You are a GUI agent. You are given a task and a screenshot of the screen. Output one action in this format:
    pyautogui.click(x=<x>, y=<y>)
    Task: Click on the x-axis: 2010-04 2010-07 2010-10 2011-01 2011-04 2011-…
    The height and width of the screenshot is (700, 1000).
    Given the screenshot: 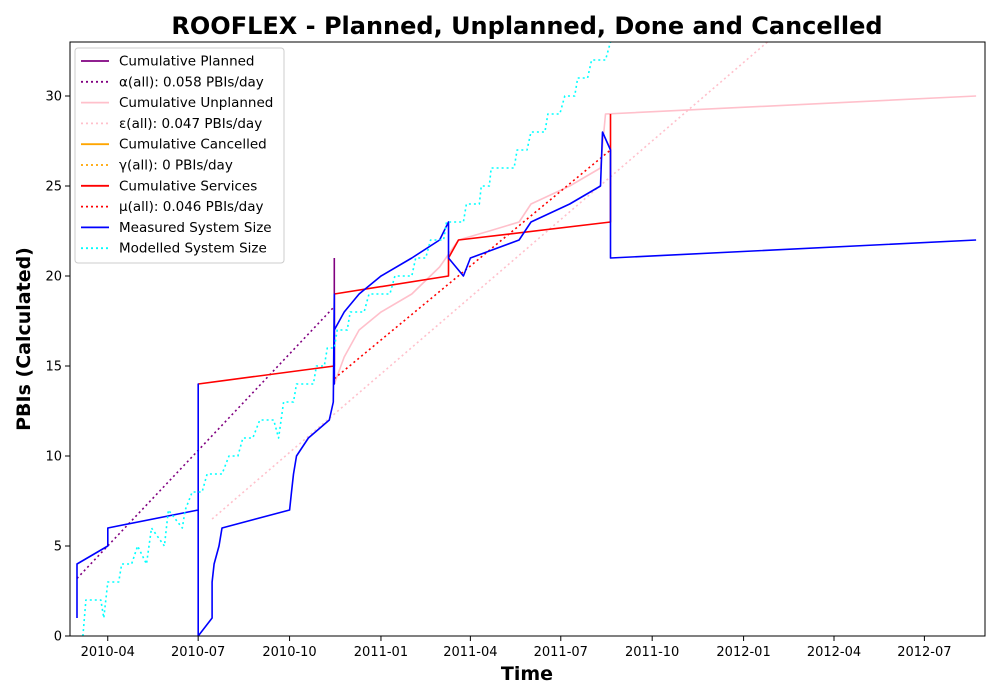 What is the action you would take?
    pyautogui.click(x=516, y=648)
    